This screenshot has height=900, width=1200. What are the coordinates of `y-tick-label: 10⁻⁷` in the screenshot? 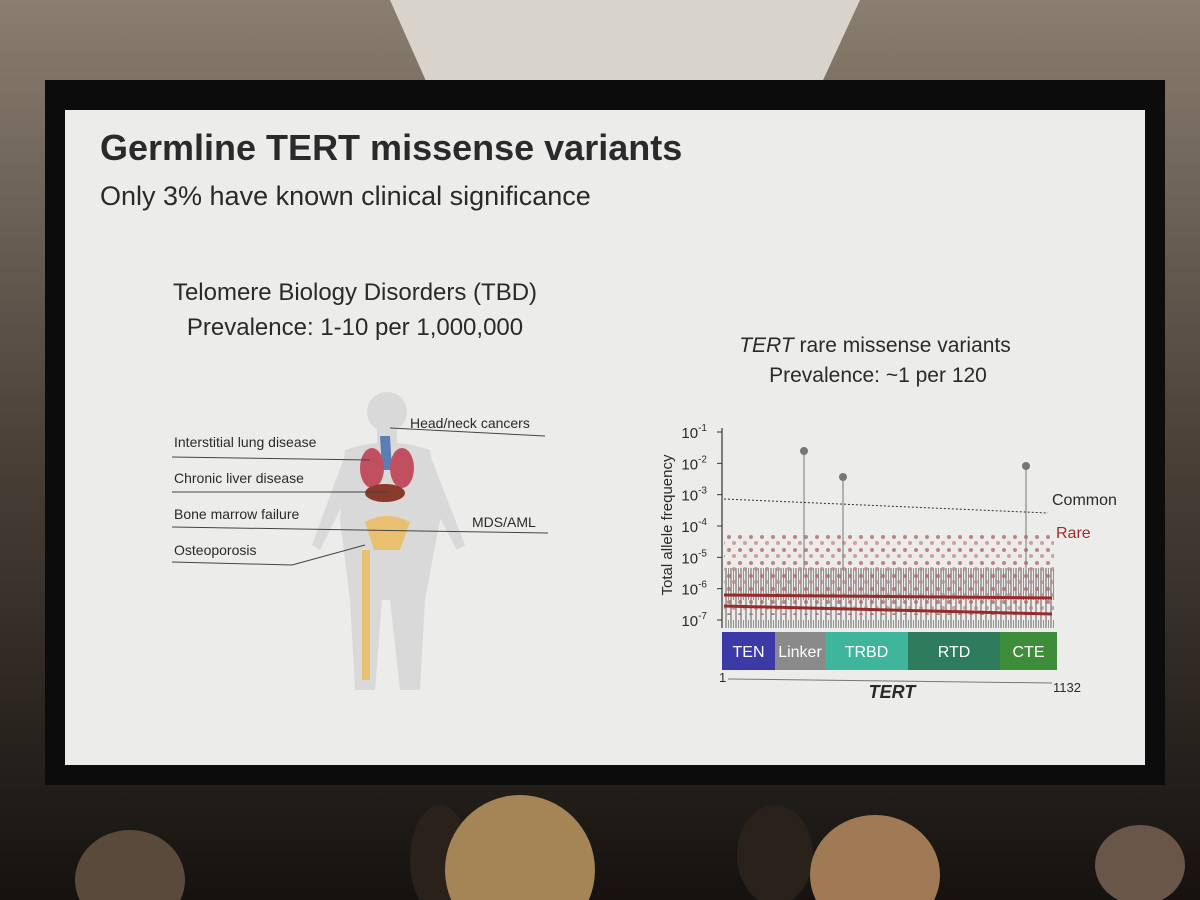 It's located at (694, 620).